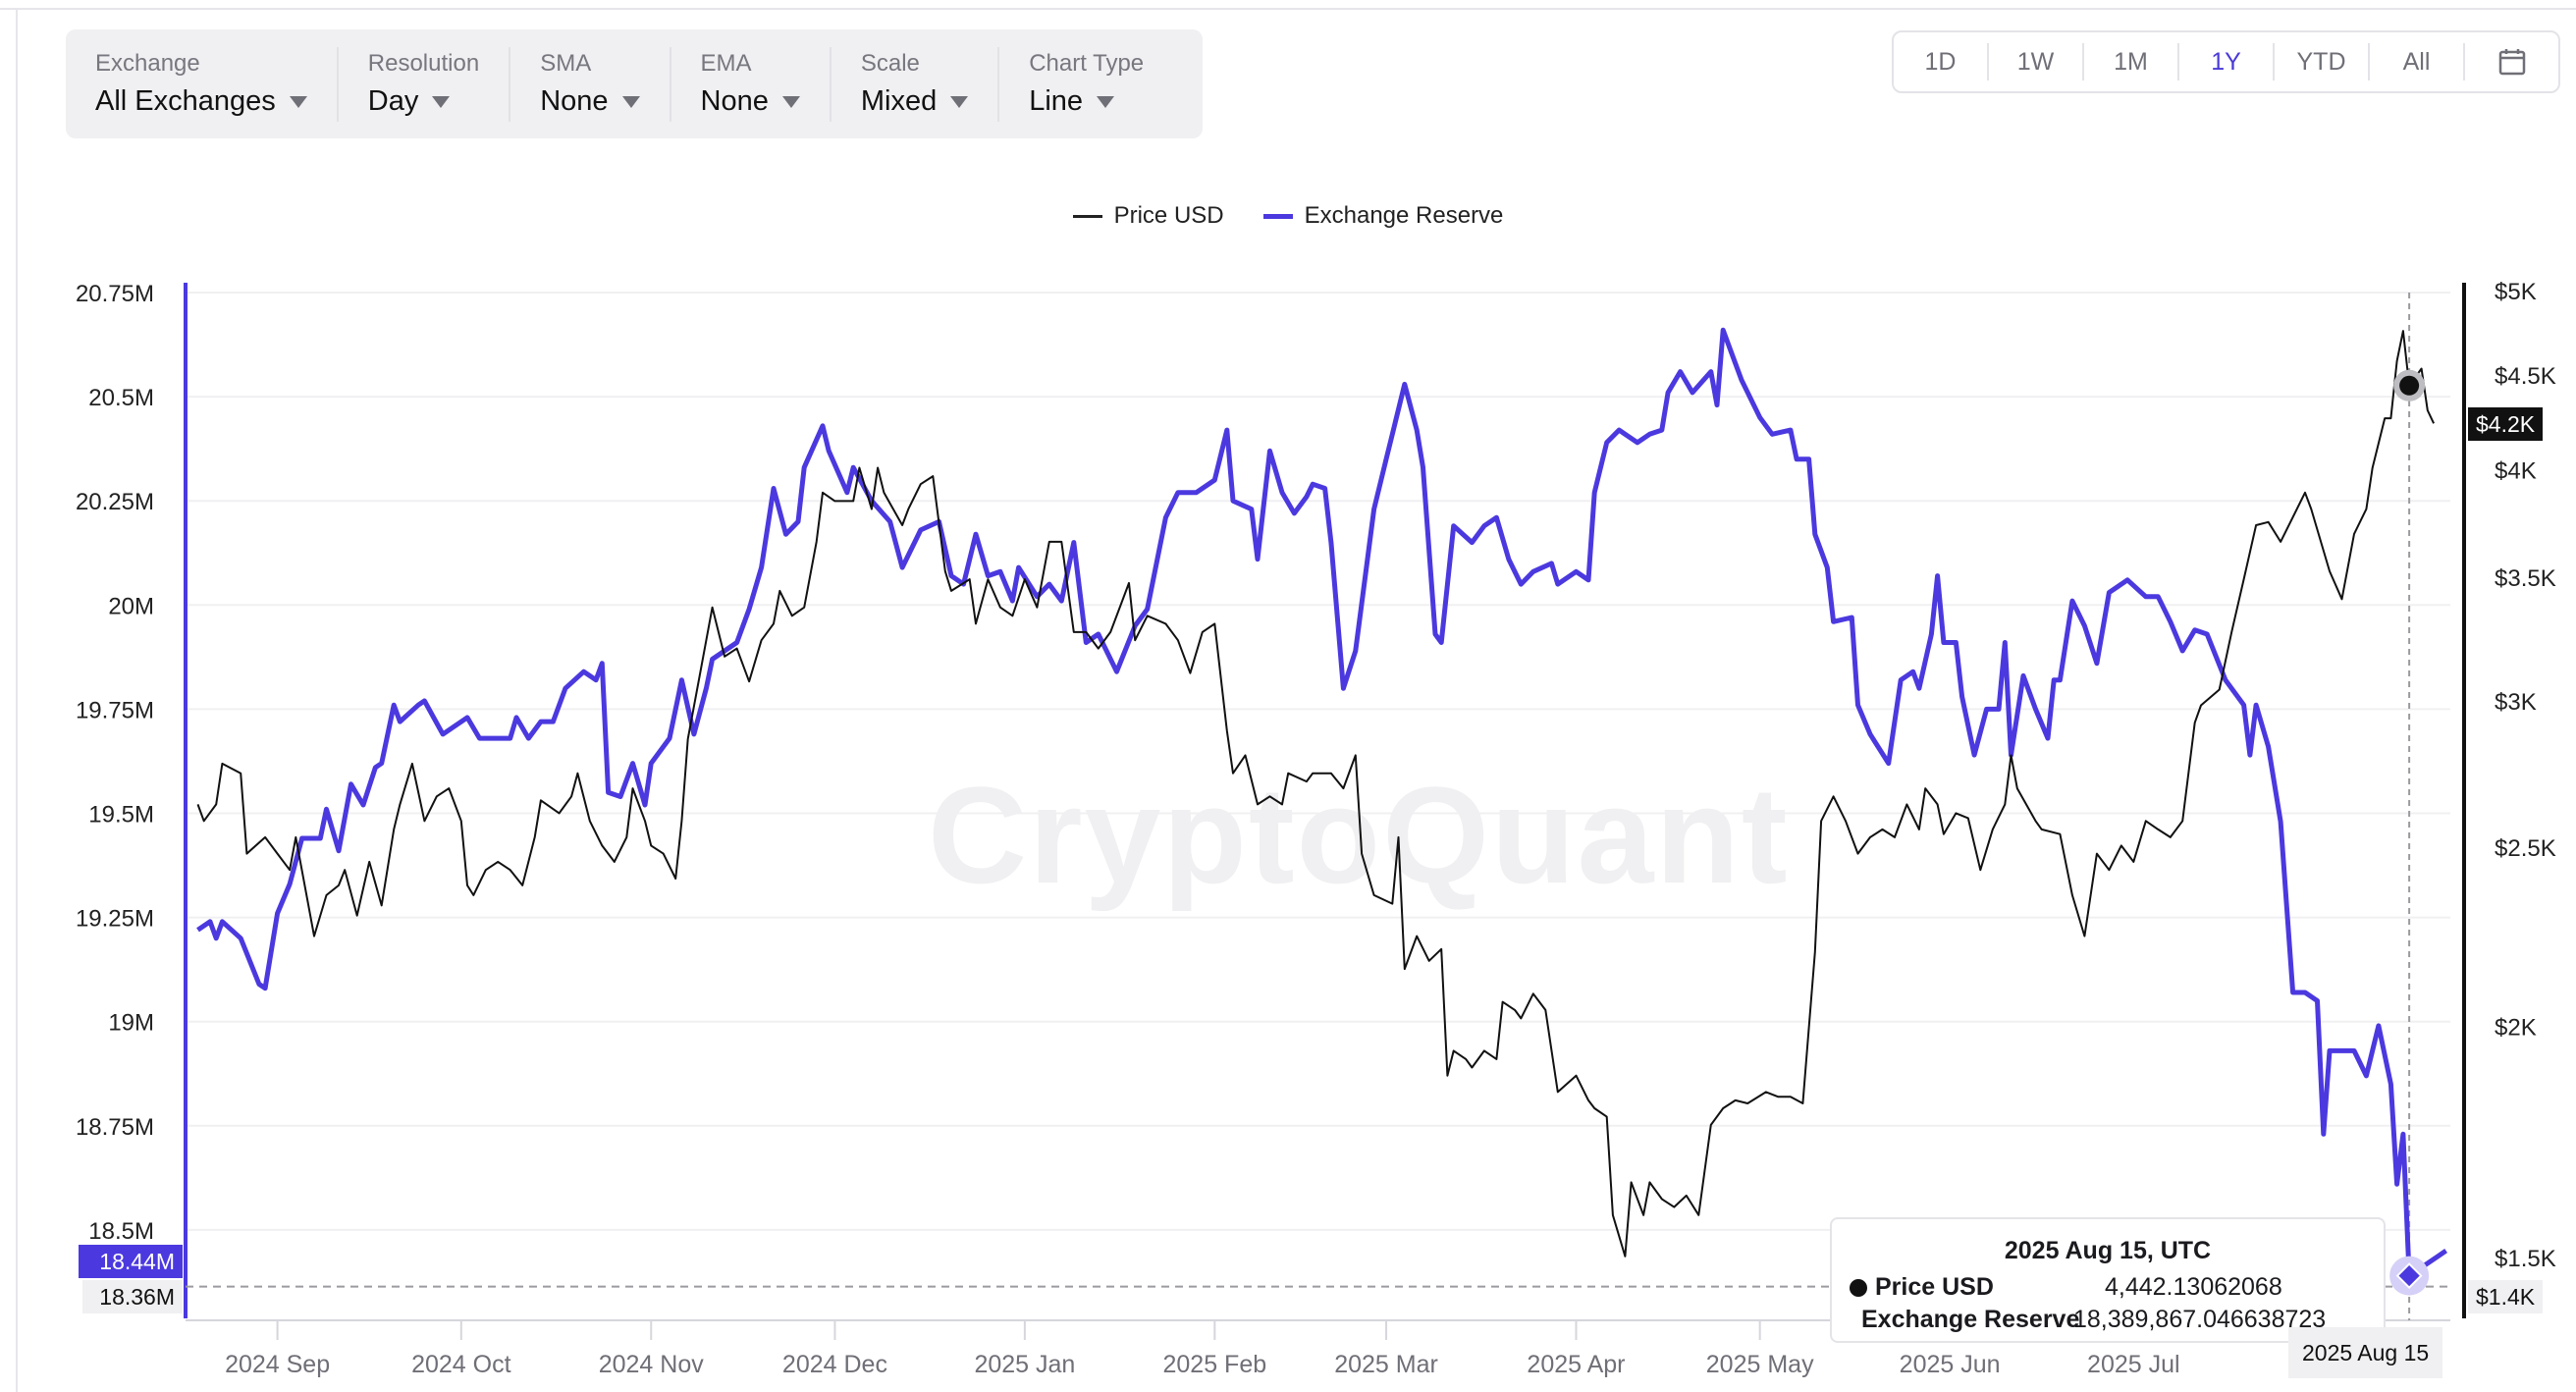 This screenshot has width=2576, height=1392. I want to click on filter-label: EMA, so click(726, 64).